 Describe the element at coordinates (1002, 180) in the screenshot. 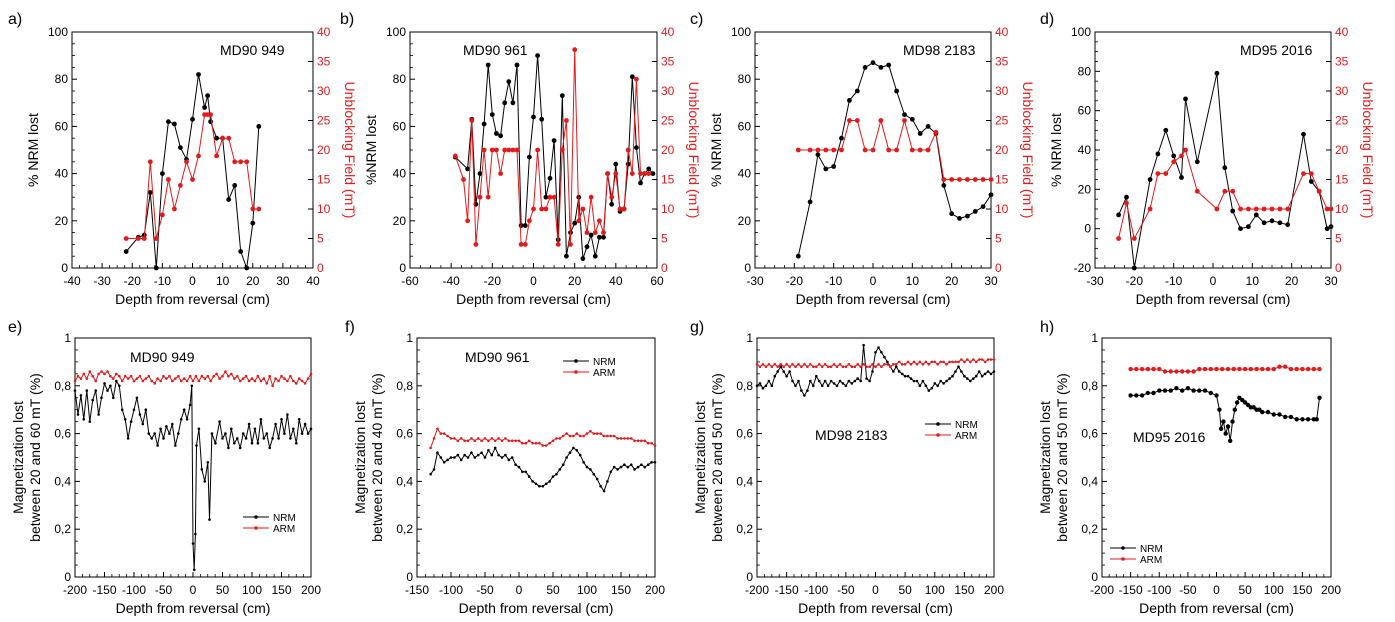

I see `y2-tick-label: 15` at that location.